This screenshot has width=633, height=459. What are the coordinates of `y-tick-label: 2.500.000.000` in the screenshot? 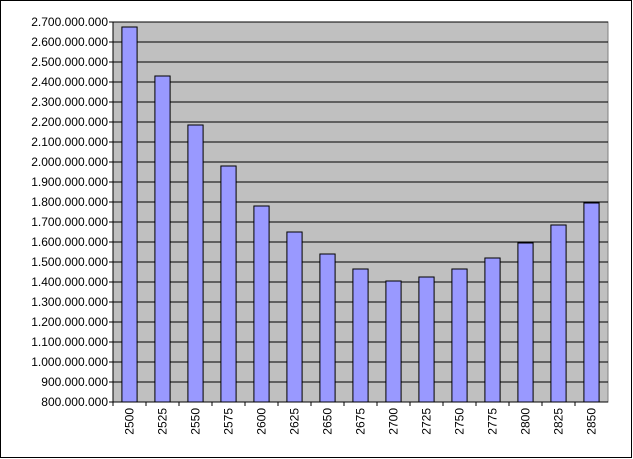 It's located at (69, 62).